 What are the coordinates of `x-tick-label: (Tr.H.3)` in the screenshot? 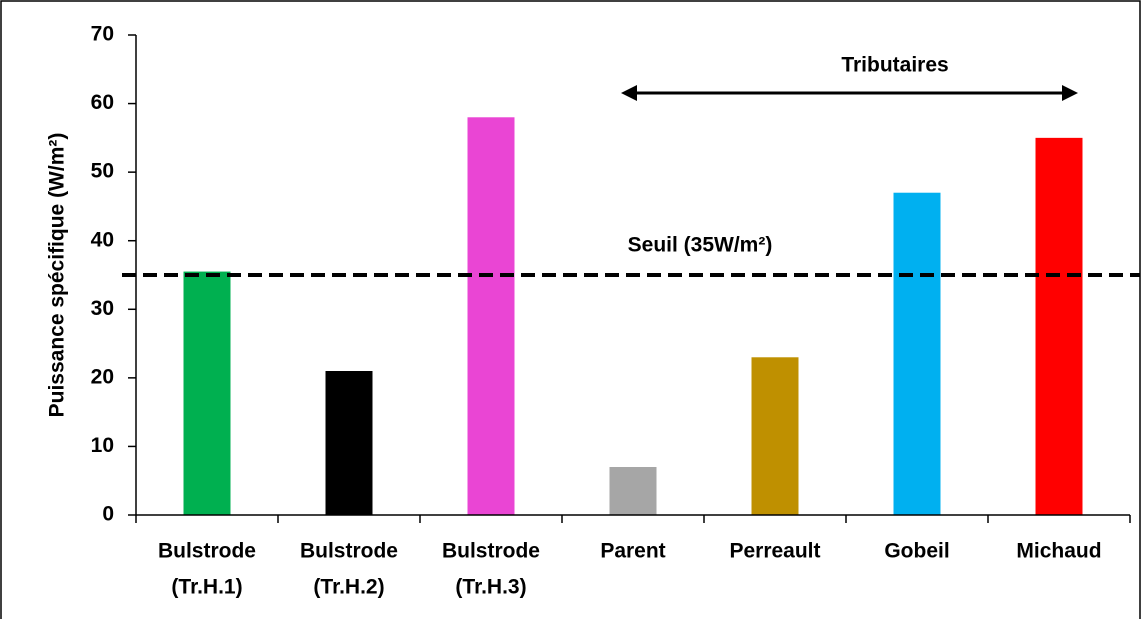 It's located at (490, 587).